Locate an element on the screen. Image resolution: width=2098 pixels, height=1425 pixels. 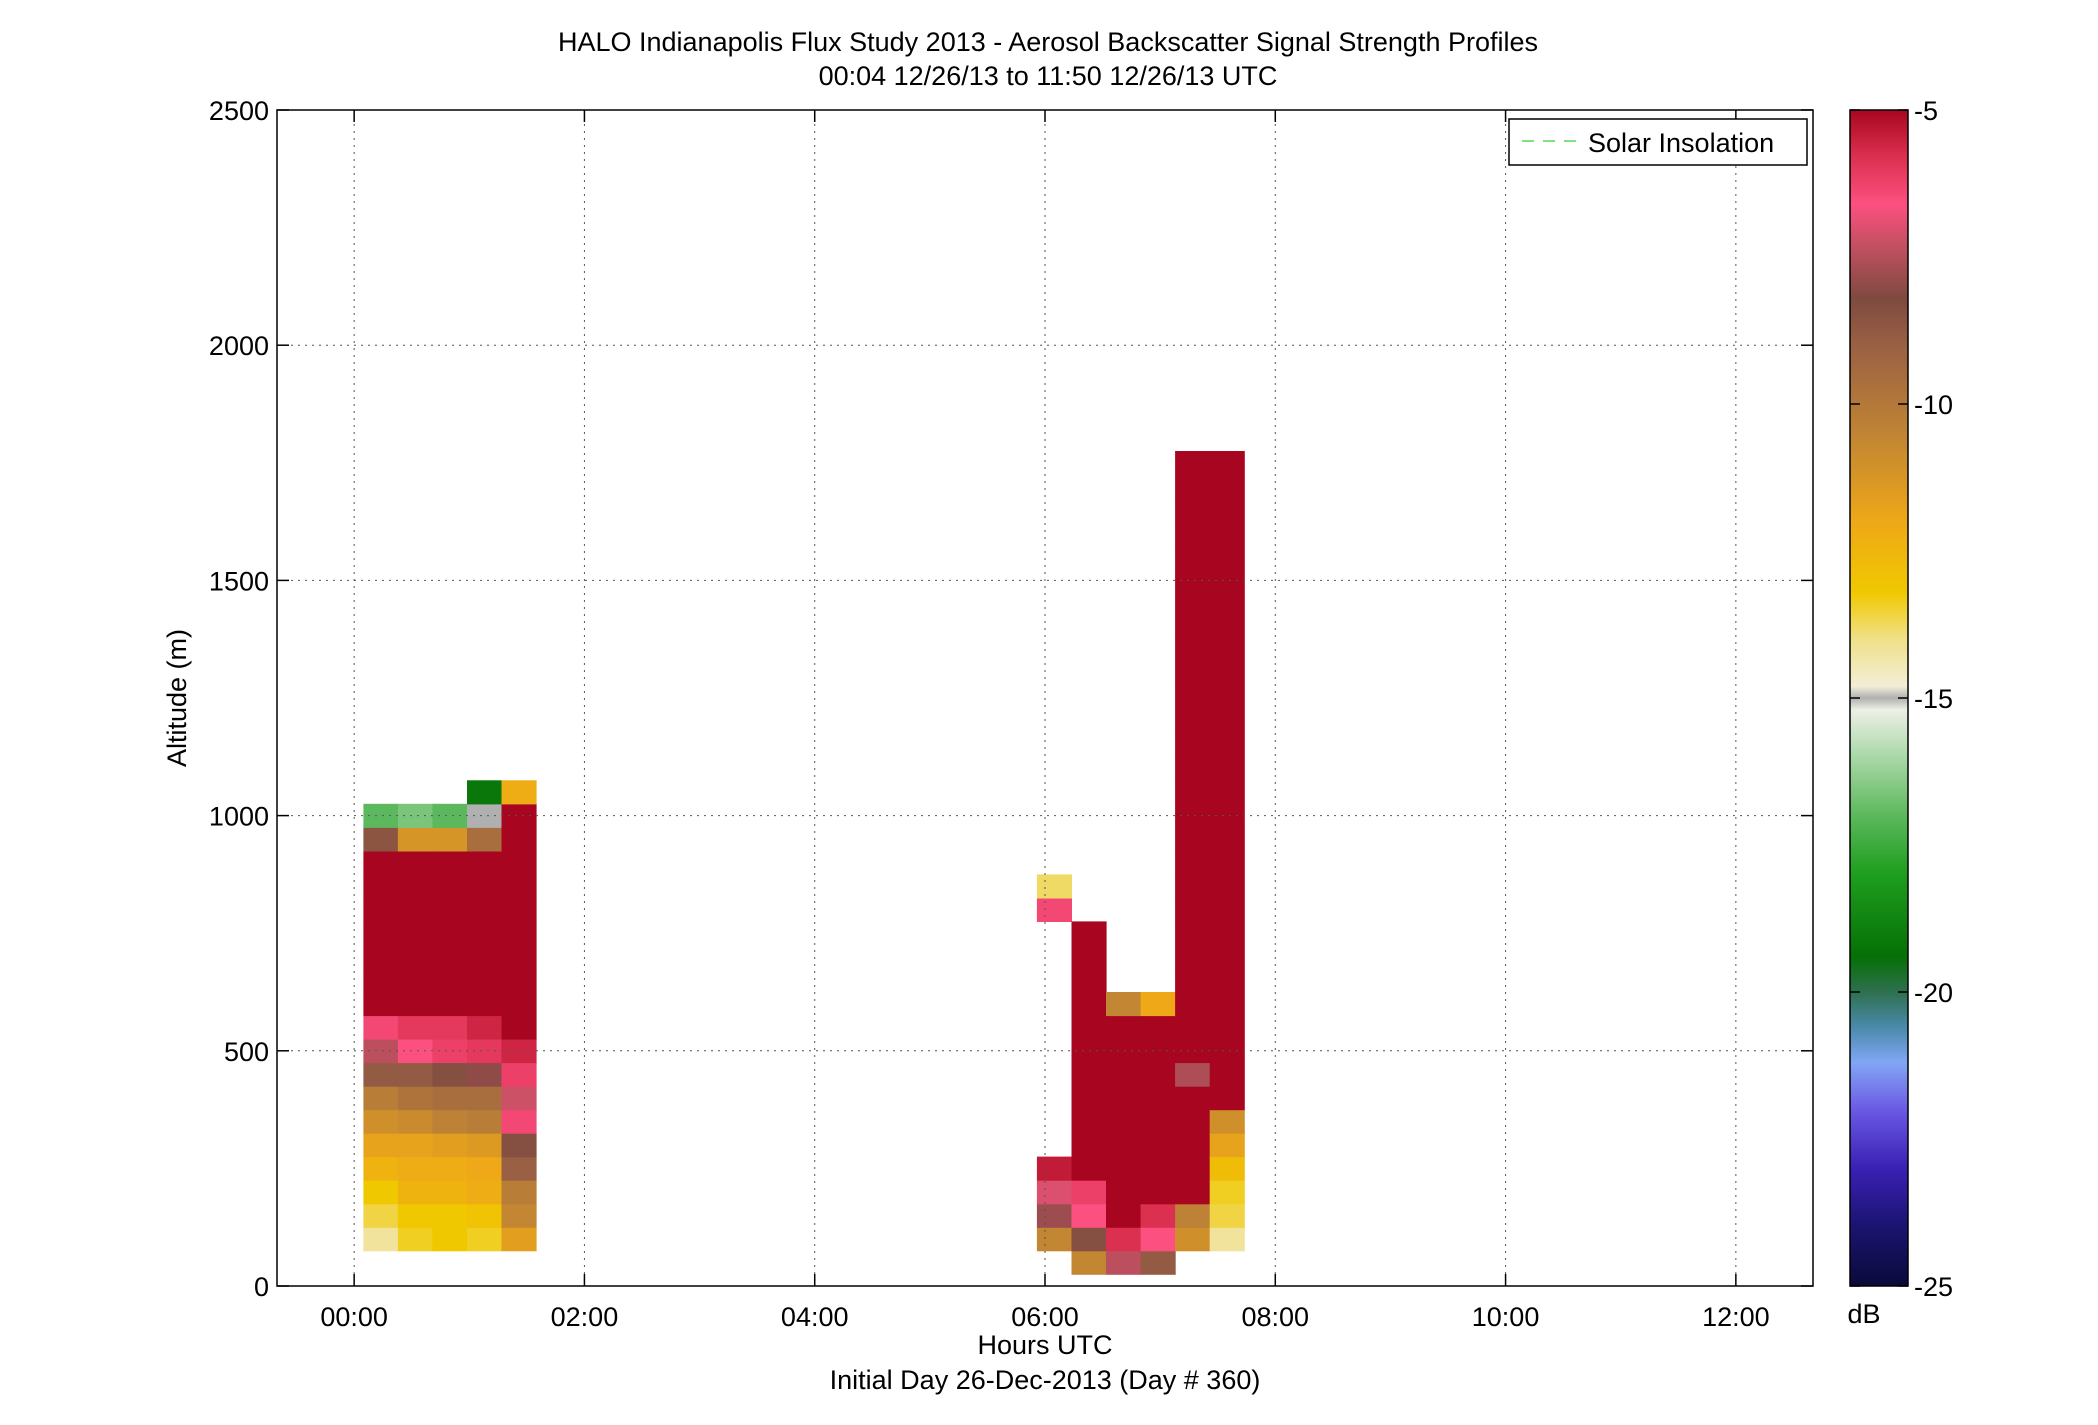
y-axis-label: Altitude (m) is located at coordinates (177, 698).